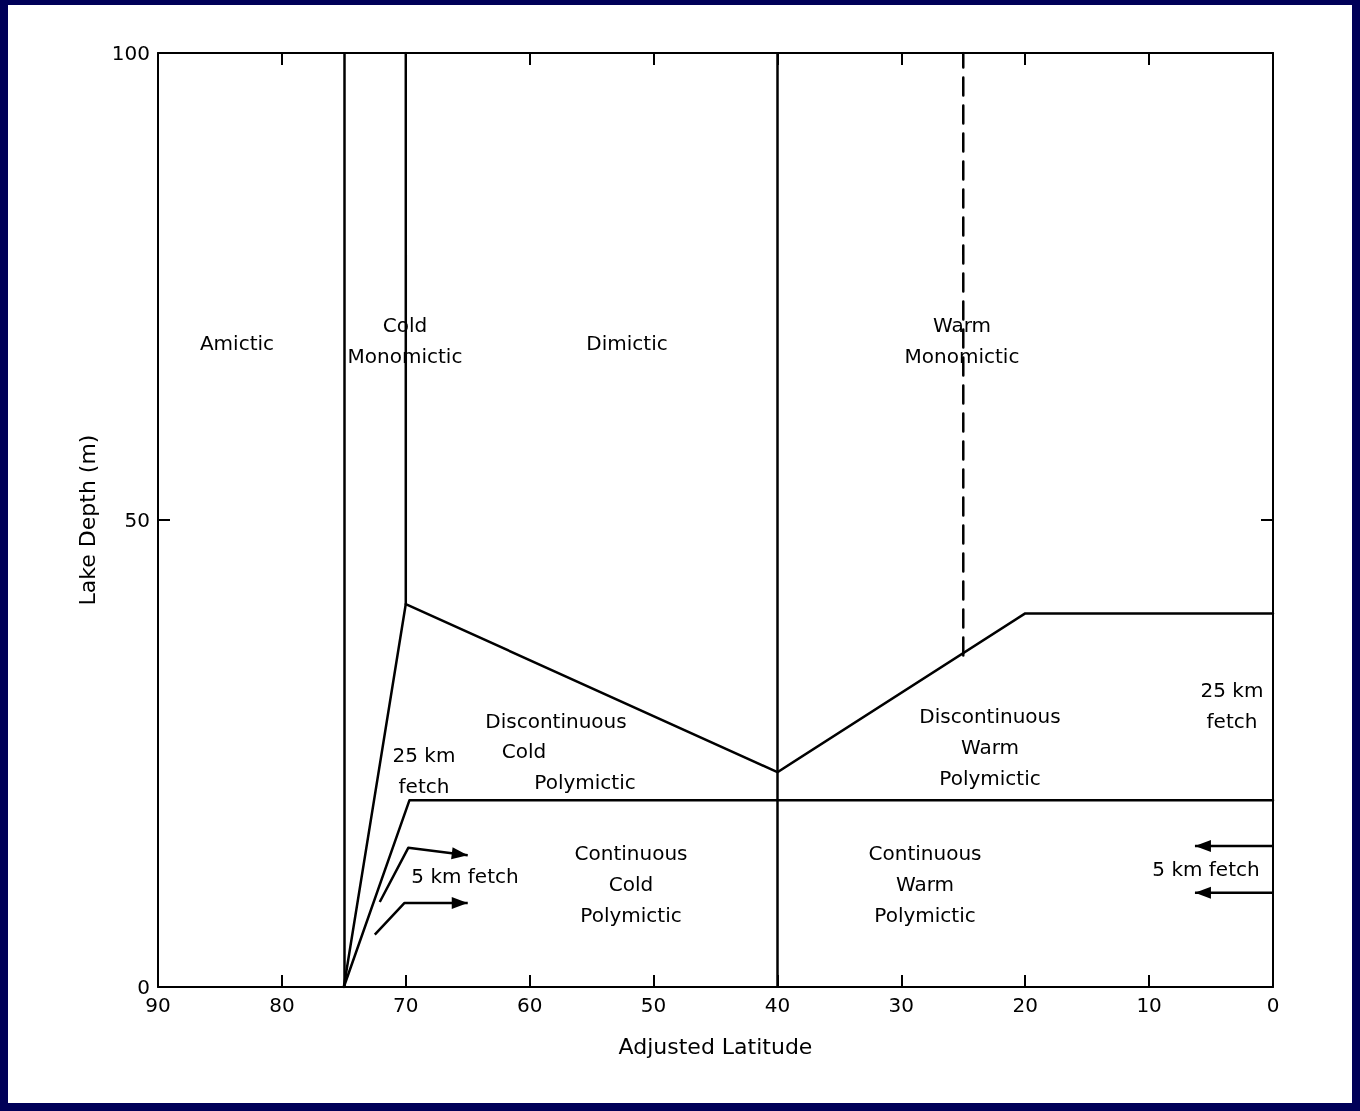  I want to click on x-tick-label: 70, so click(406, 1005).